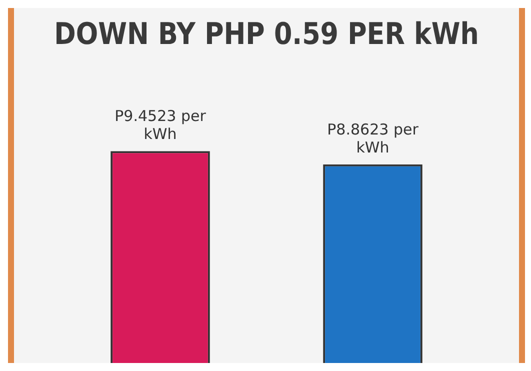 The image size is (531, 371). I want to click on data-label: P9.4523 per kWh, so click(160, 125).